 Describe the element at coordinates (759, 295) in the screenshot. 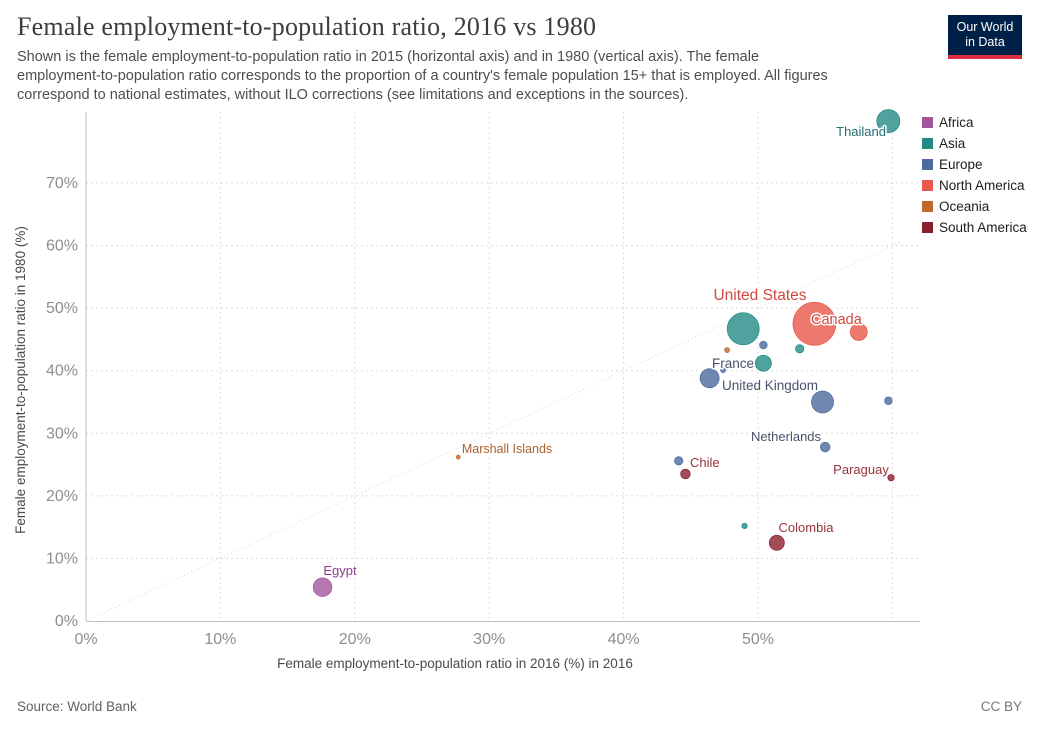

I see `country-label-united-states: United States` at that location.